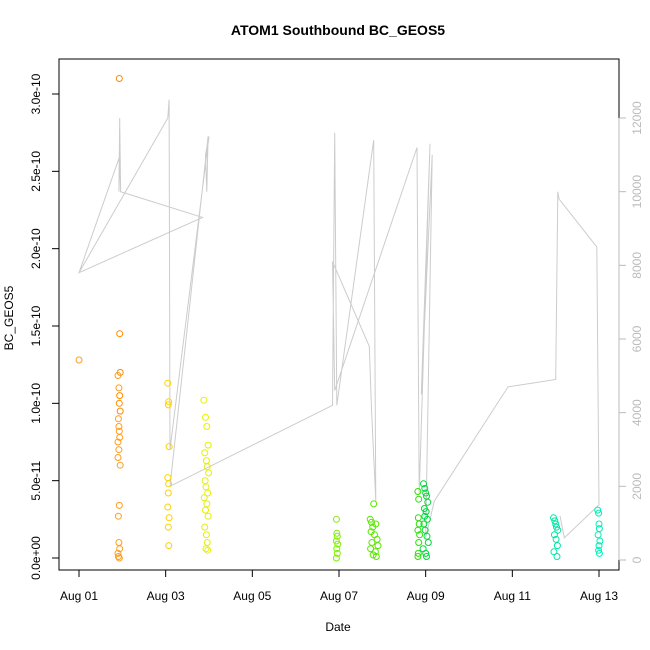 The width and height of the screenshot is (650, 650). I want to click on y-tick-label: 2.5e-10, so click(36, 171).